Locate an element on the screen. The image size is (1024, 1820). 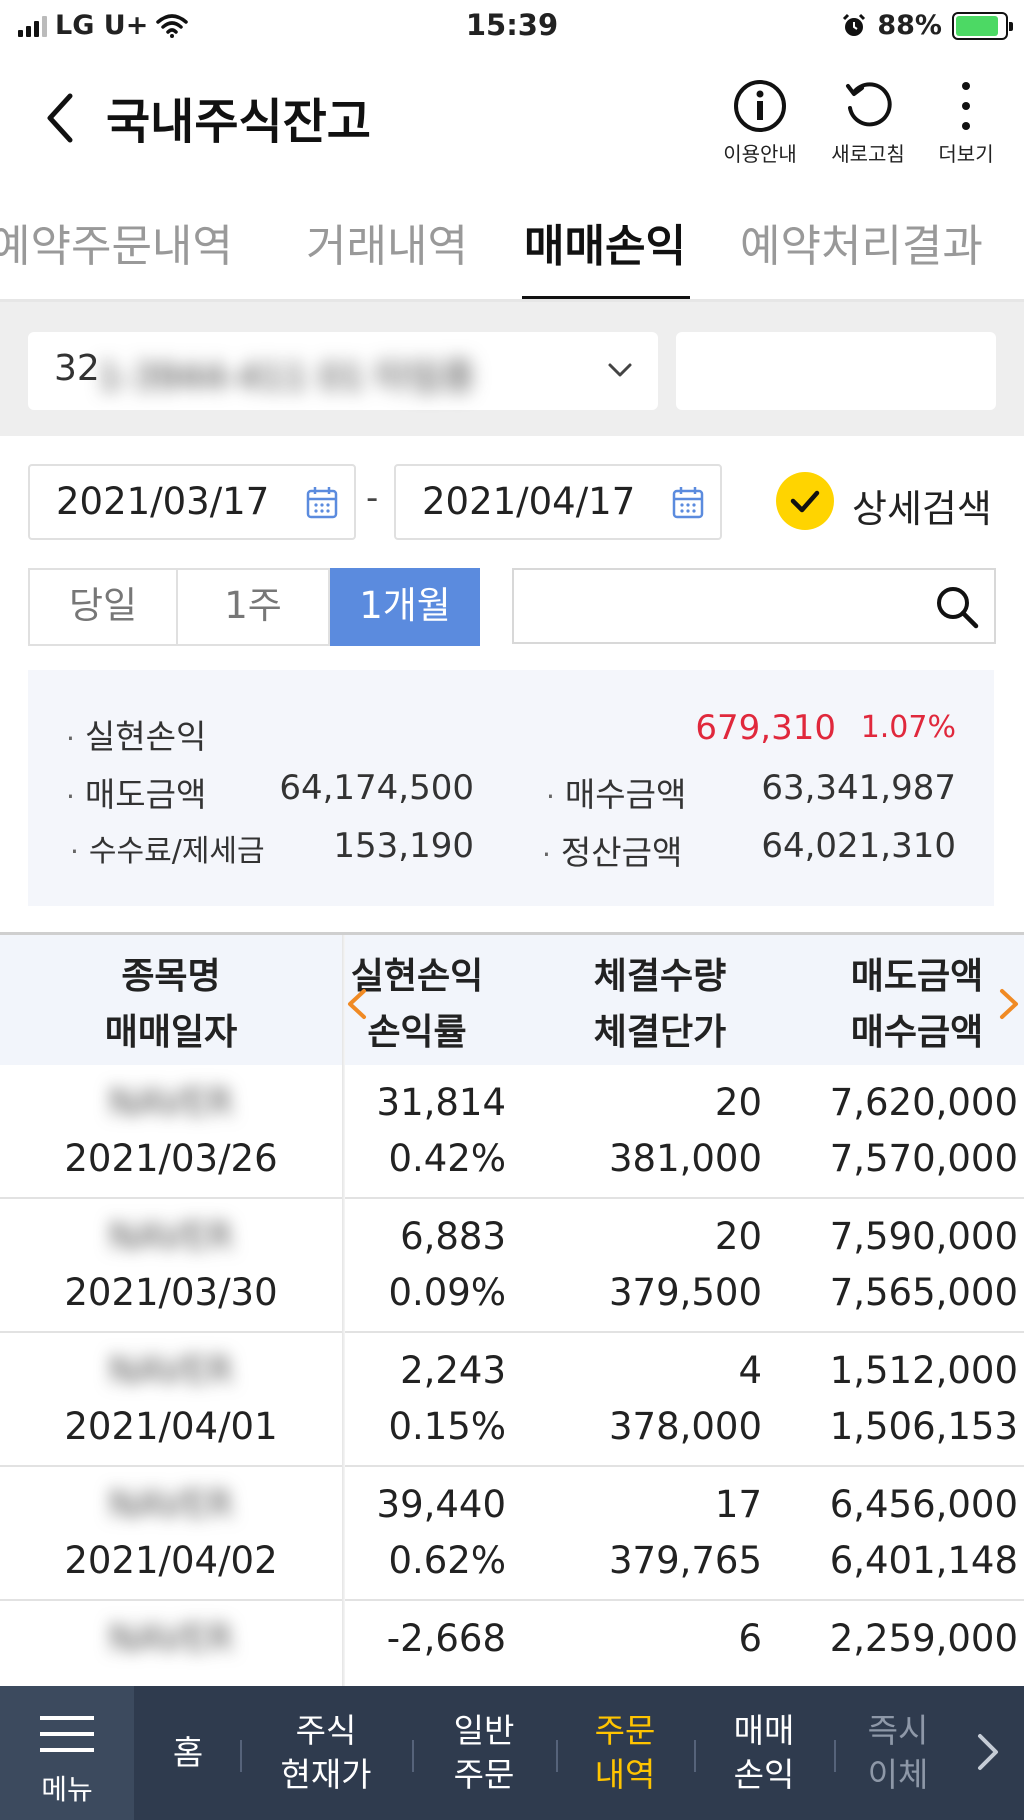
refresh-button: 새로고침 is located at coordinates (868, 122).